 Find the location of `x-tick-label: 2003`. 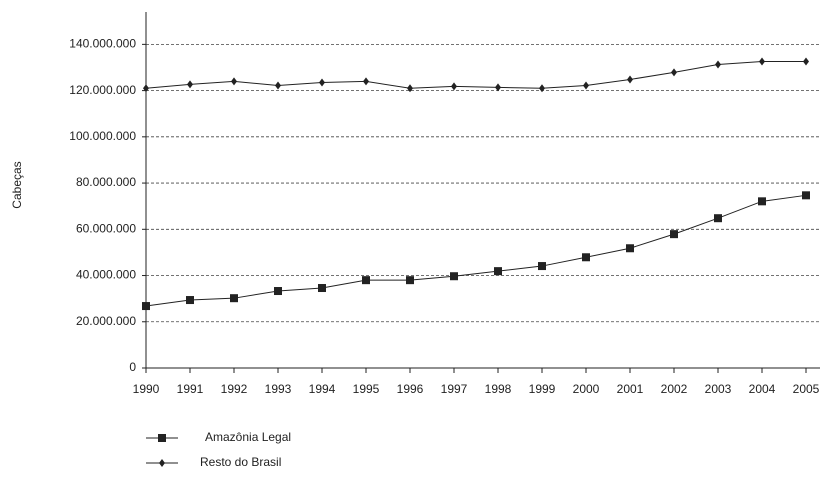

x-tick-label: 2003 is located at coordinates (718, 389).